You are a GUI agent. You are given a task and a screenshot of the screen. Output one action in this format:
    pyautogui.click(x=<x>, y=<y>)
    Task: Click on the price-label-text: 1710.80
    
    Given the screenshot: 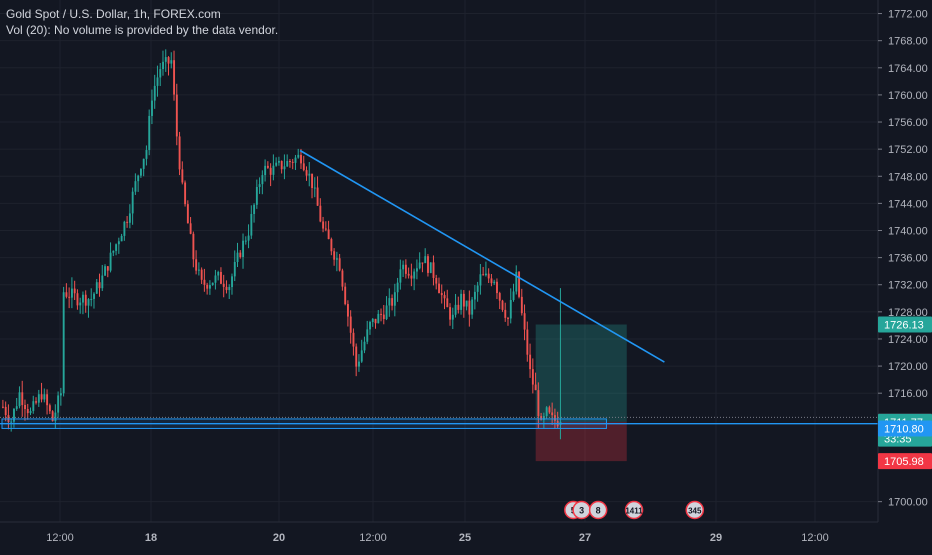 What is the action you would take?
    pyautogui.click(x=904, y=429)
    